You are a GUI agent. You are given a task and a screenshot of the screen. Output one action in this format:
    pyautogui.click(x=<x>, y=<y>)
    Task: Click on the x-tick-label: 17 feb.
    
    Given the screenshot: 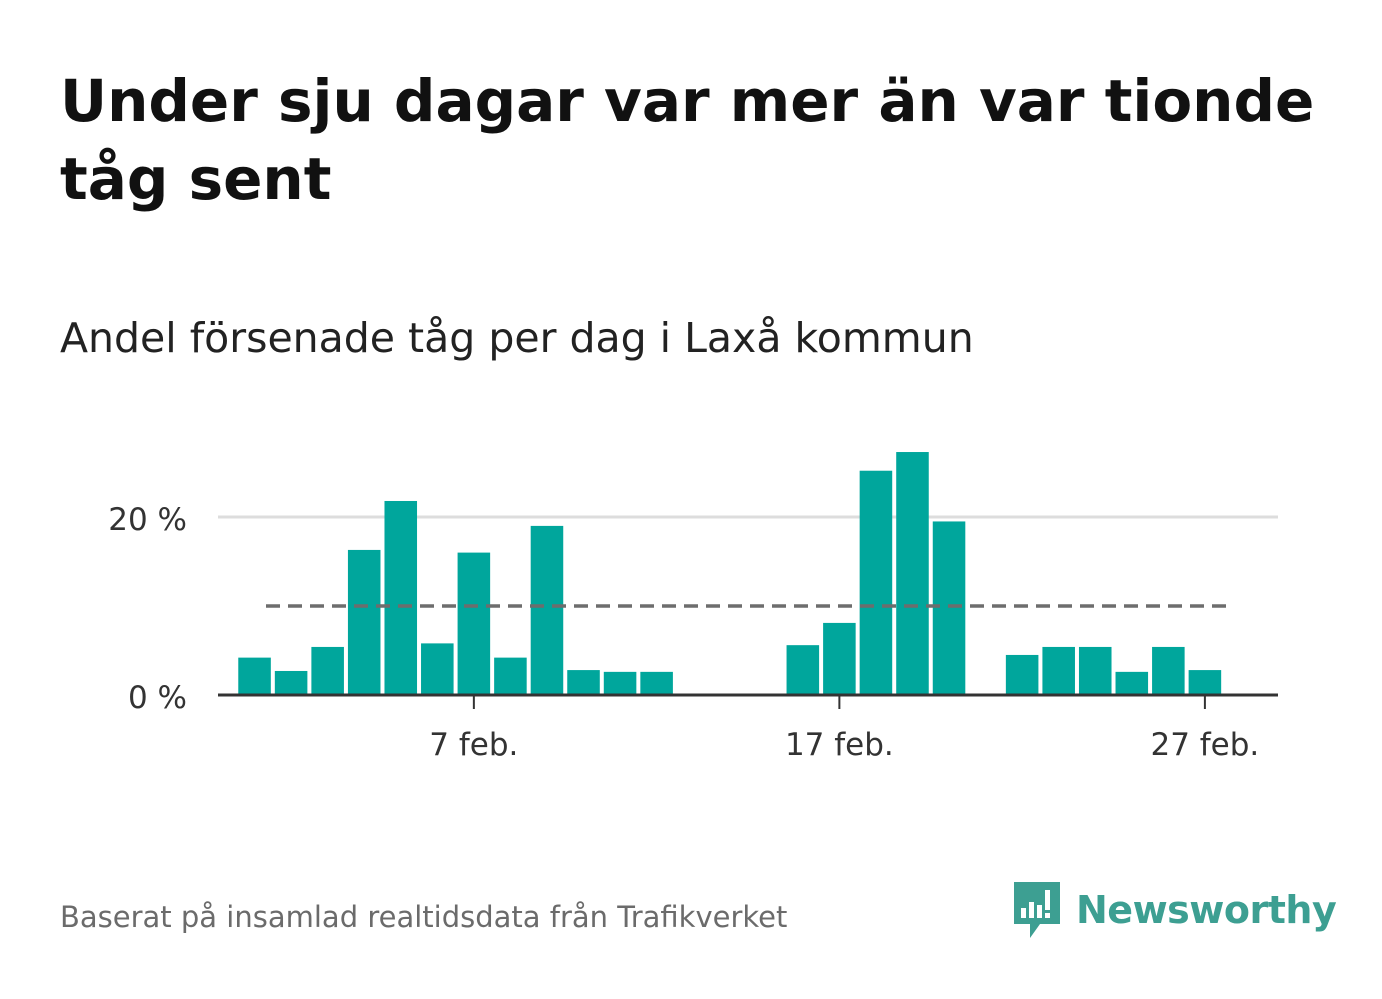 What is the action you would take?
    pyautogui.click(x=839, y=745)
    